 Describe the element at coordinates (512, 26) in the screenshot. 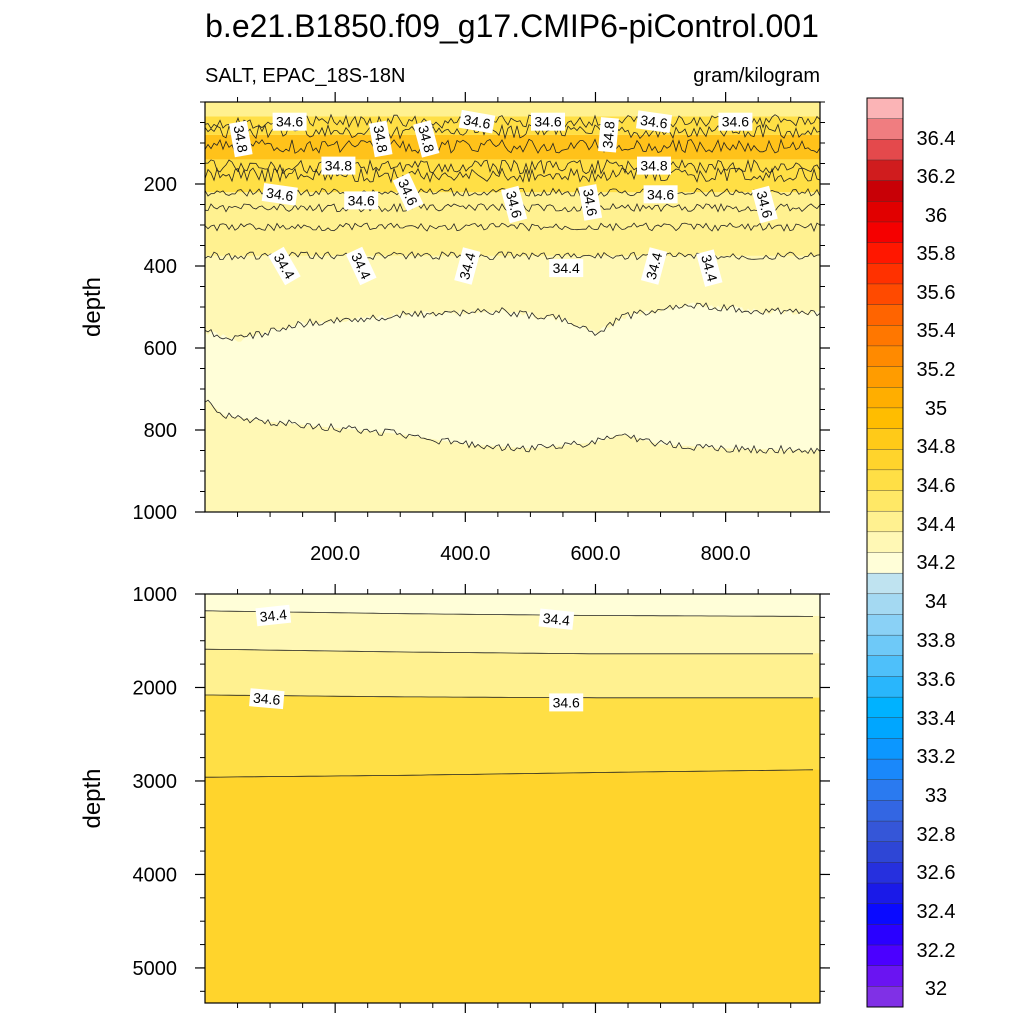

I see `figure-title: b.e21.B1850.f09_g17.CMIP6-piControl.001` at that location.